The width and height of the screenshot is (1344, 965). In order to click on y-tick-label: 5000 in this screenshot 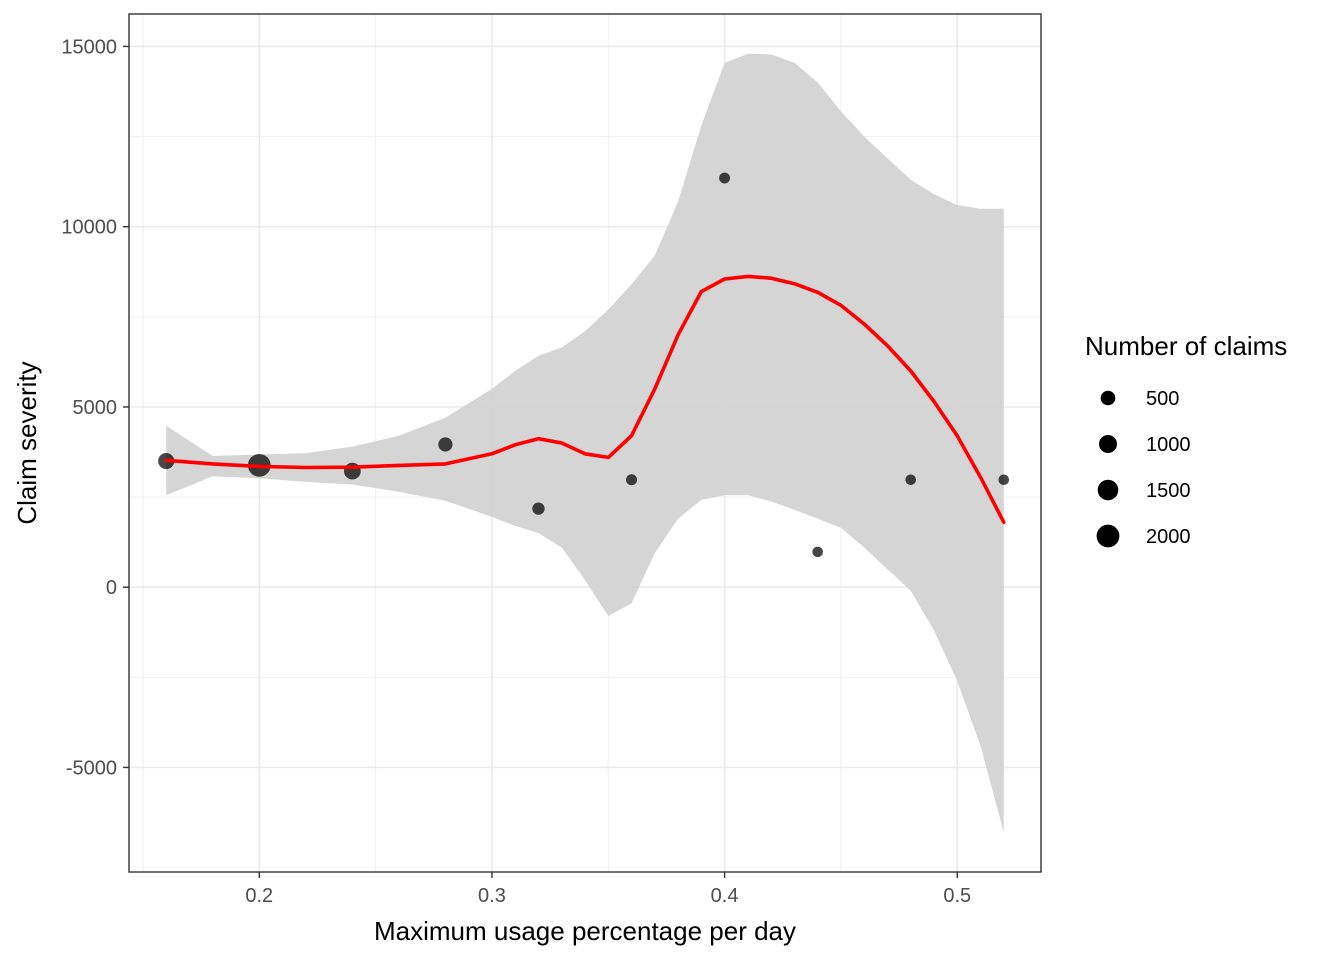, I will do `click(95, 408)`.